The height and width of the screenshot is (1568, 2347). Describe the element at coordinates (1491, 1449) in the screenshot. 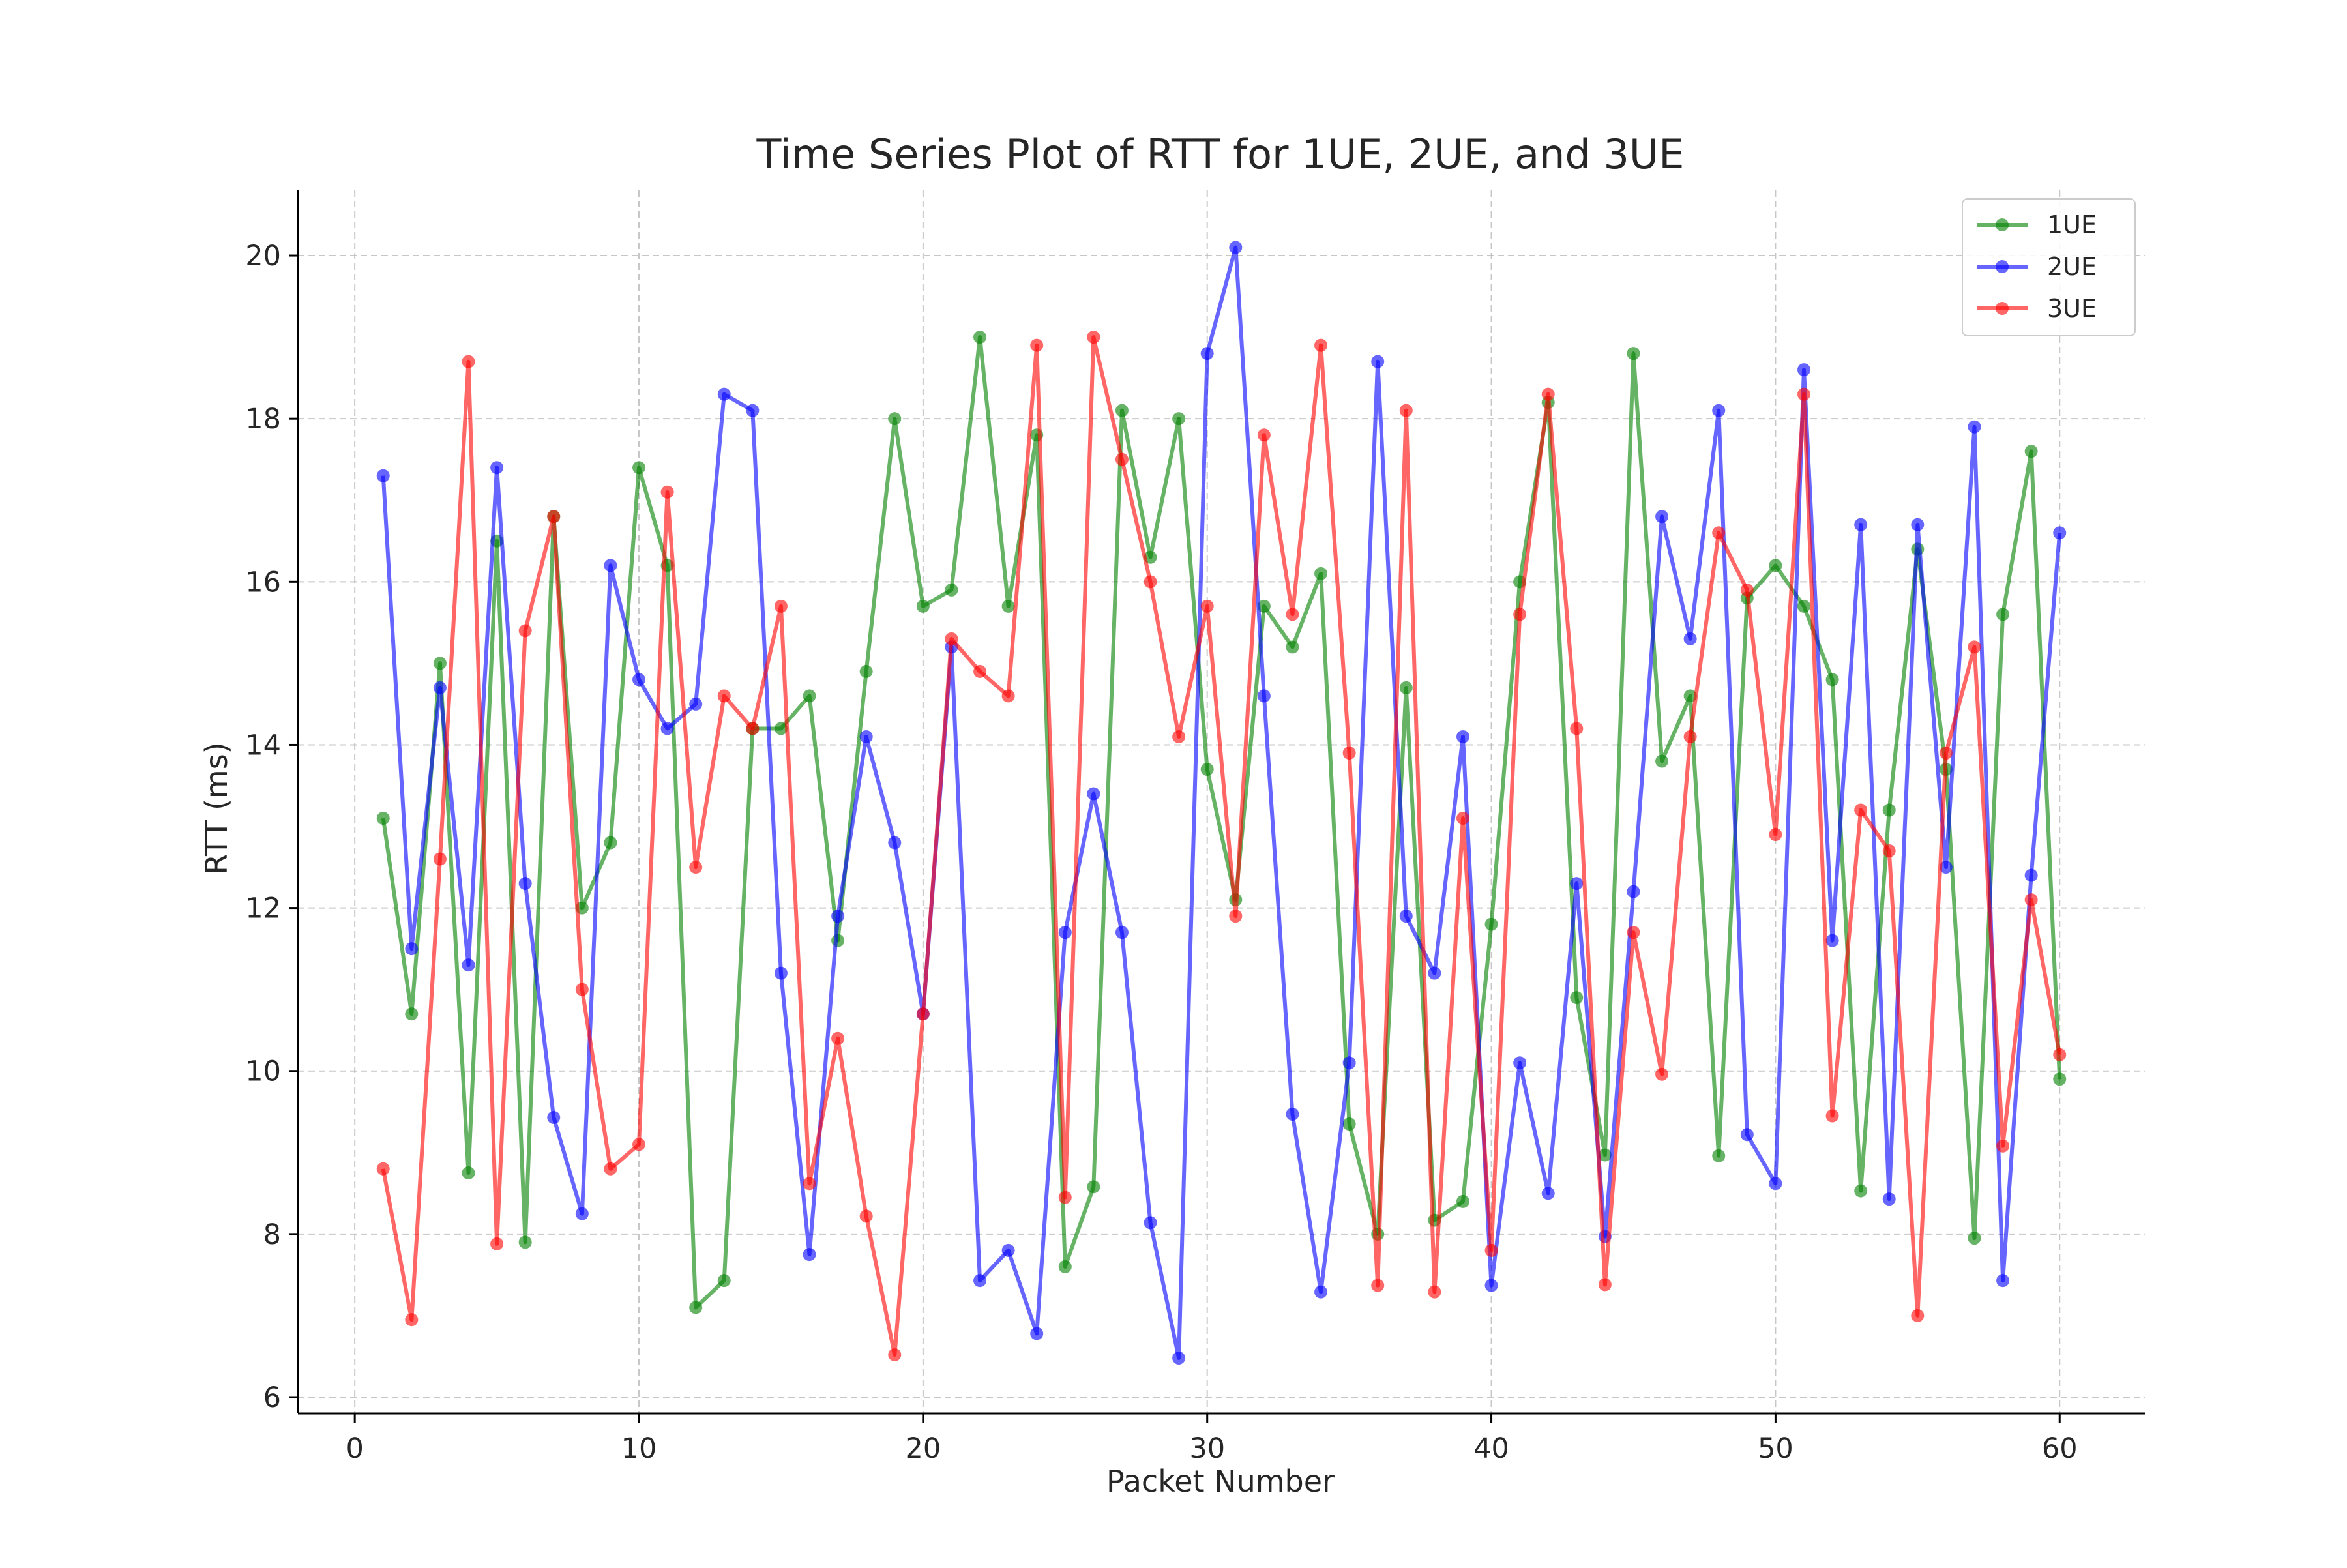

I see `x-tick-label: 40` at that location.